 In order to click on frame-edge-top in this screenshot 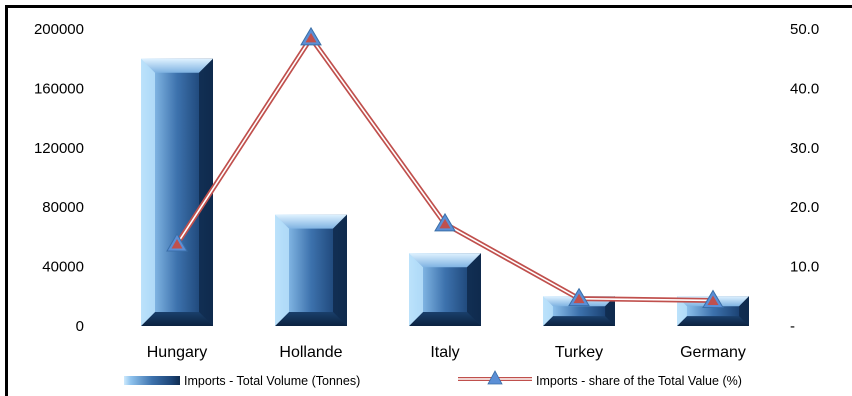, I will do `click(428, 6)`.